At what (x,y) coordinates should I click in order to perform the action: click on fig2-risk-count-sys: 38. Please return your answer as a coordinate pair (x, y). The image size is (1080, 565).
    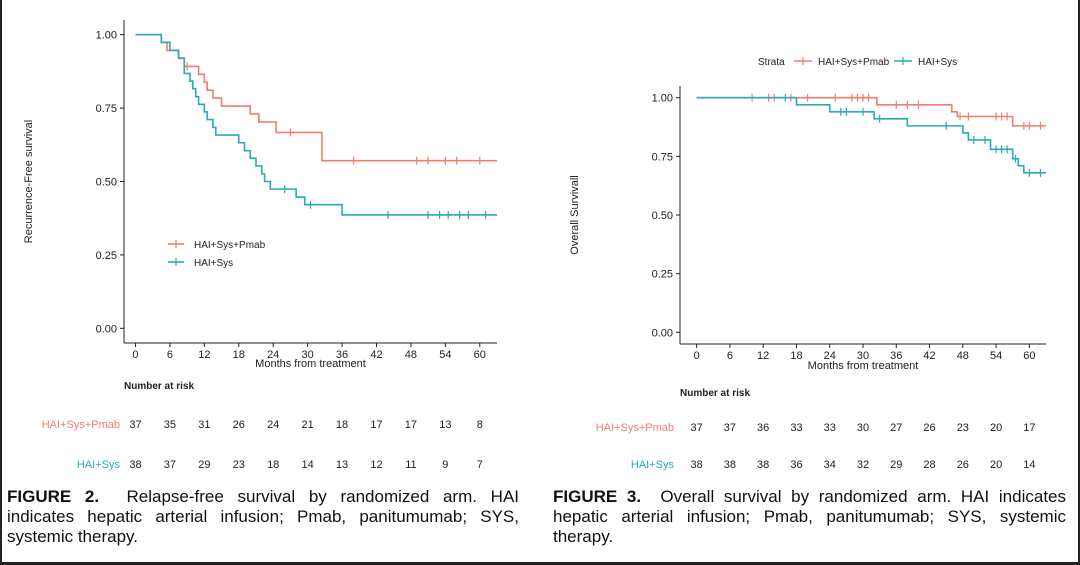
    Looking at the image, I should click on (135, 465).